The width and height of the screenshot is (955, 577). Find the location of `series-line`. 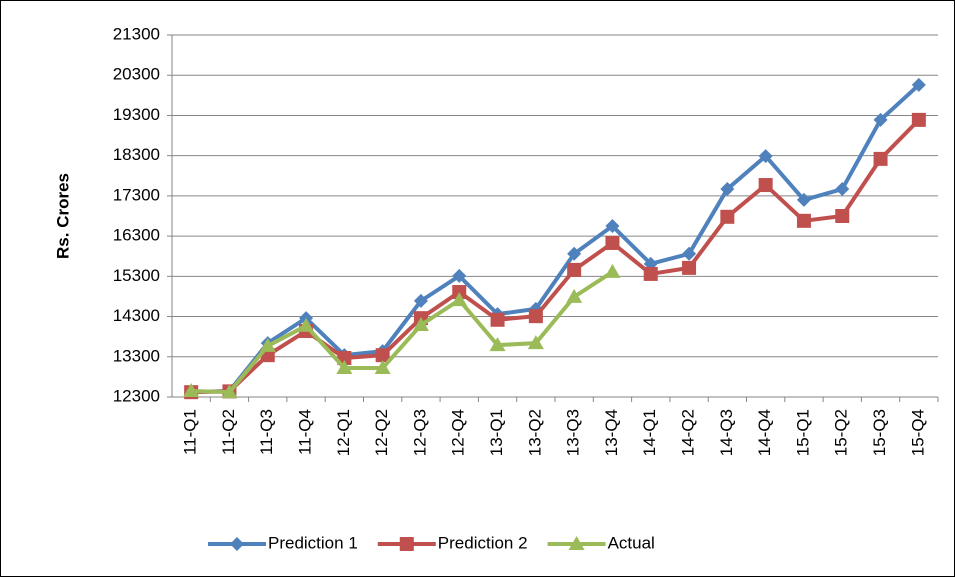

series-line is located at coordinates (402, 332).